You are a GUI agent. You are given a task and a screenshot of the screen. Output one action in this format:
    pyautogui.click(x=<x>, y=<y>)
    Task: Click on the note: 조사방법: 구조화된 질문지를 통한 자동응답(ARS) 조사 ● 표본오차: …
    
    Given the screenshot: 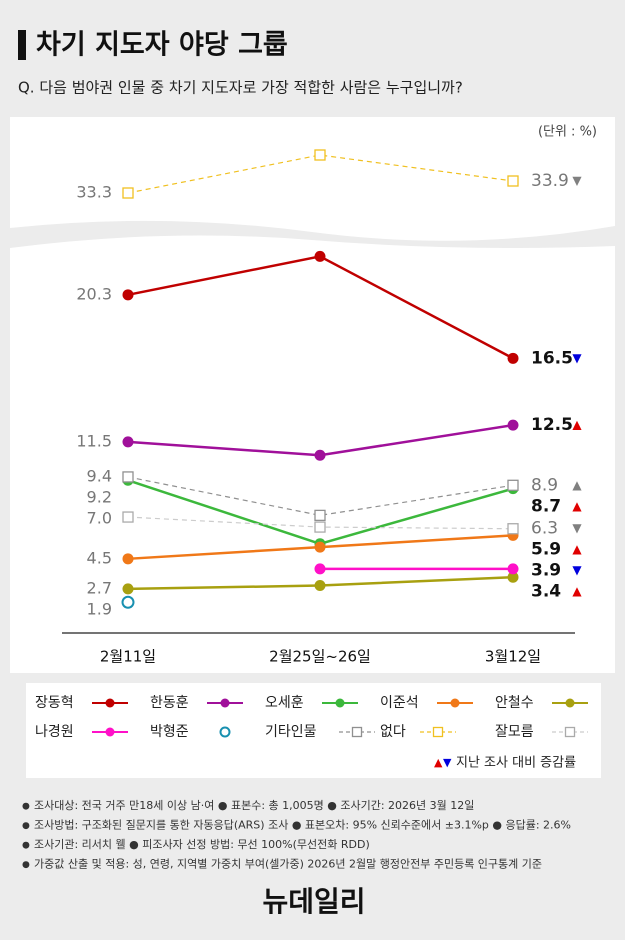 What is the action you would take?
    pyautogui.click(x=302, y=825)
    